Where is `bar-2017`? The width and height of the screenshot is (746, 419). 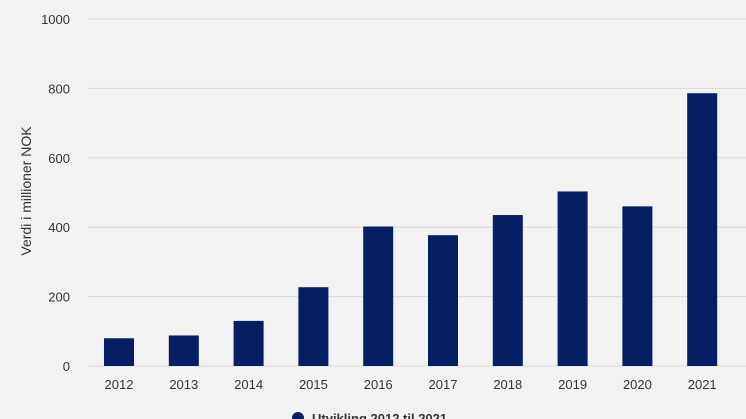 bar-2017 is located at coordinates (443, 300).